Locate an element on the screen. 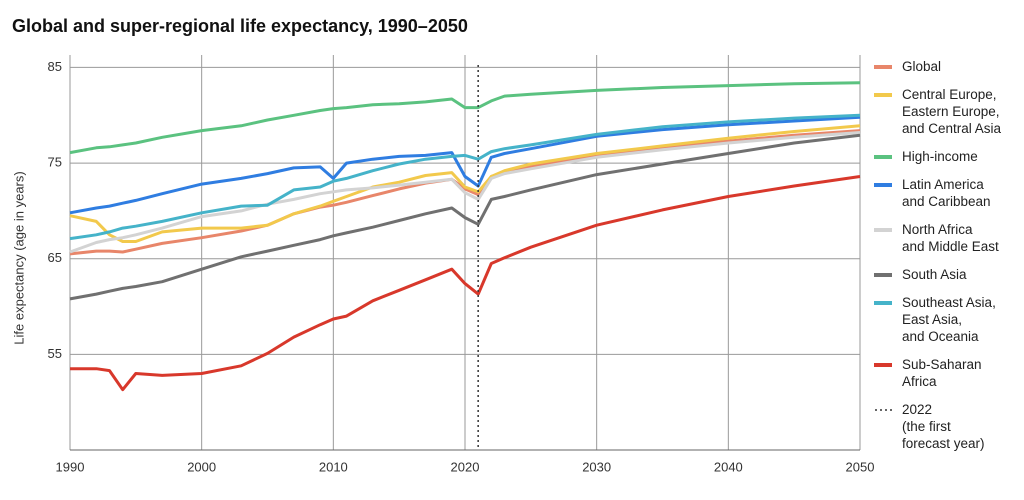 This screenshot has height=500, width=1024. series-line is located at coordinates (465, 118).